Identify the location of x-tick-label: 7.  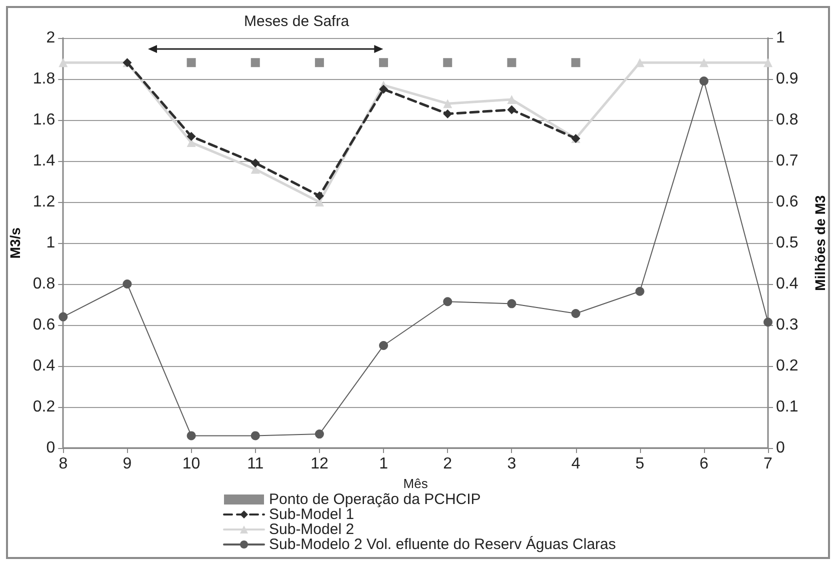
(768, 464).